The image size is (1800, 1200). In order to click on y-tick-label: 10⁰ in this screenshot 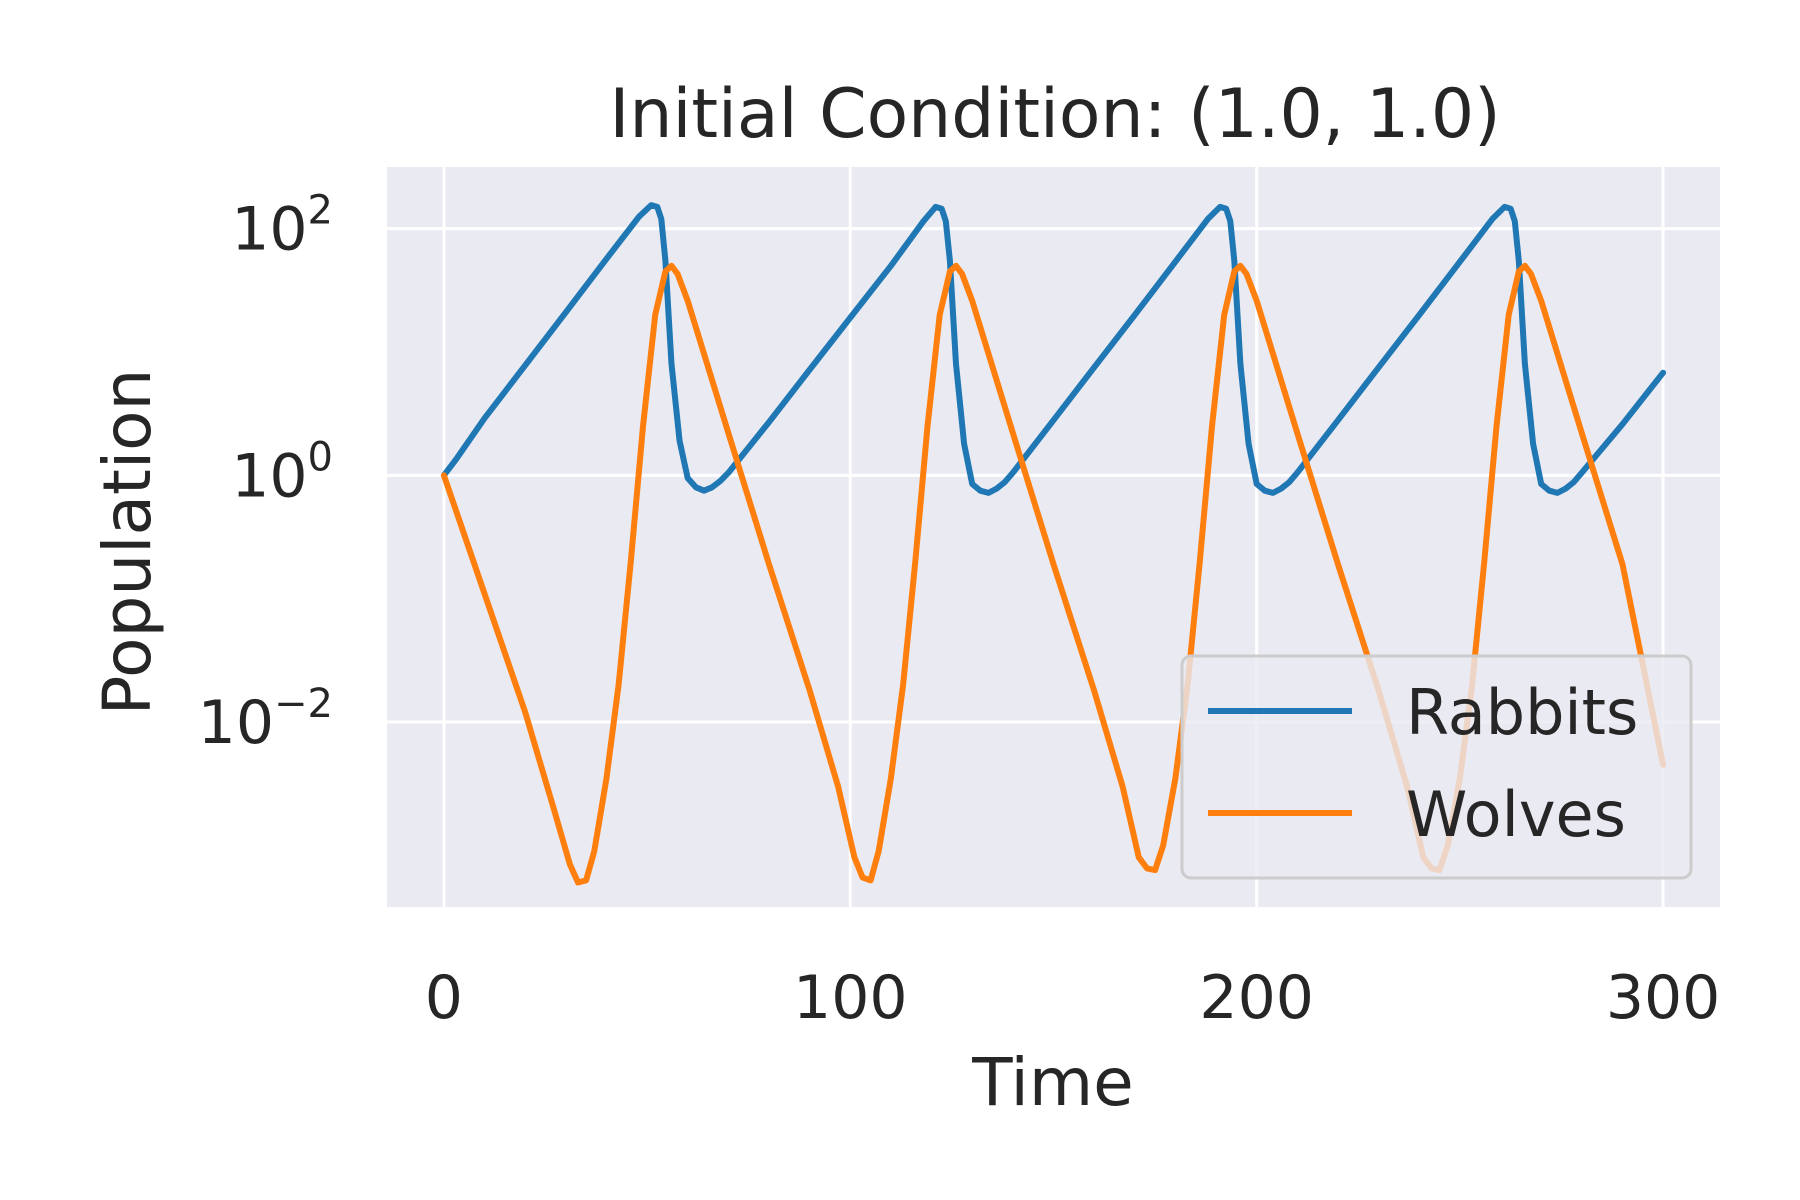, I will do `click(282, 472)`.